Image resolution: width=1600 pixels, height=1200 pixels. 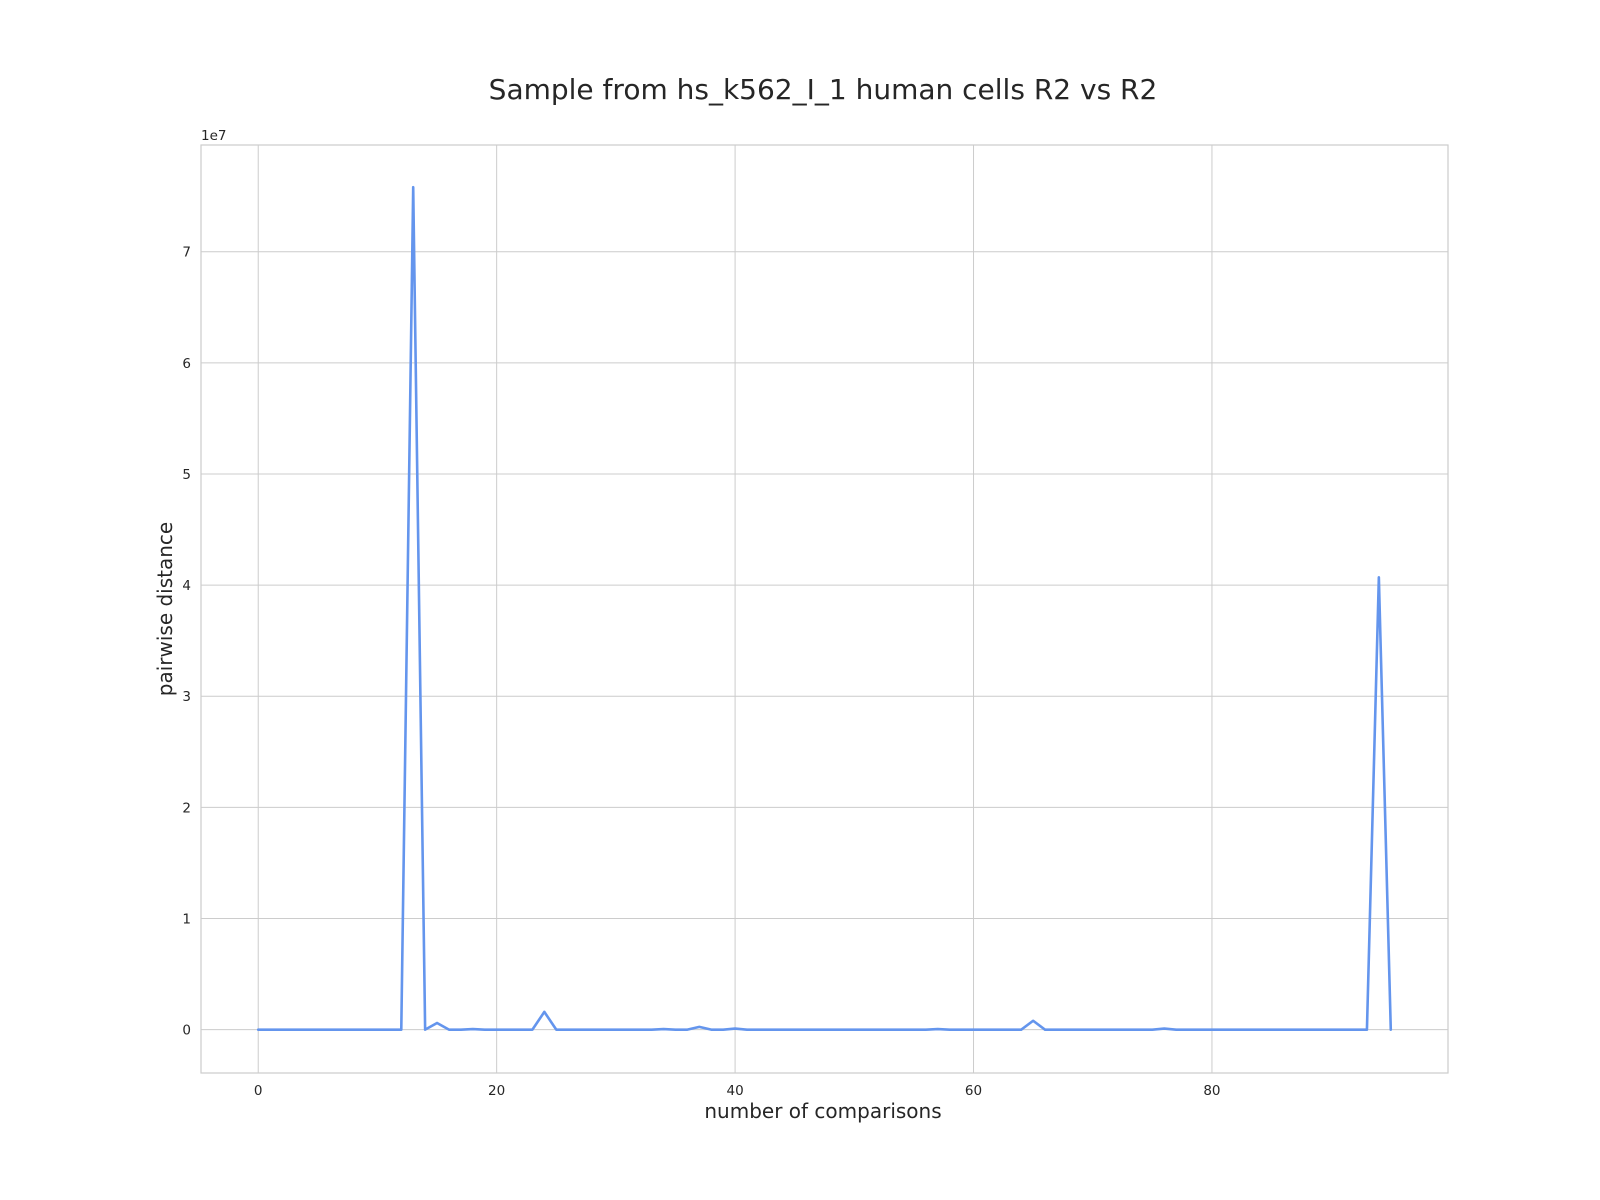 What do you see at coordinates (186, 475) in the screenshot?
I see `y-tick-label: 5` at bounding box center [186, 475].